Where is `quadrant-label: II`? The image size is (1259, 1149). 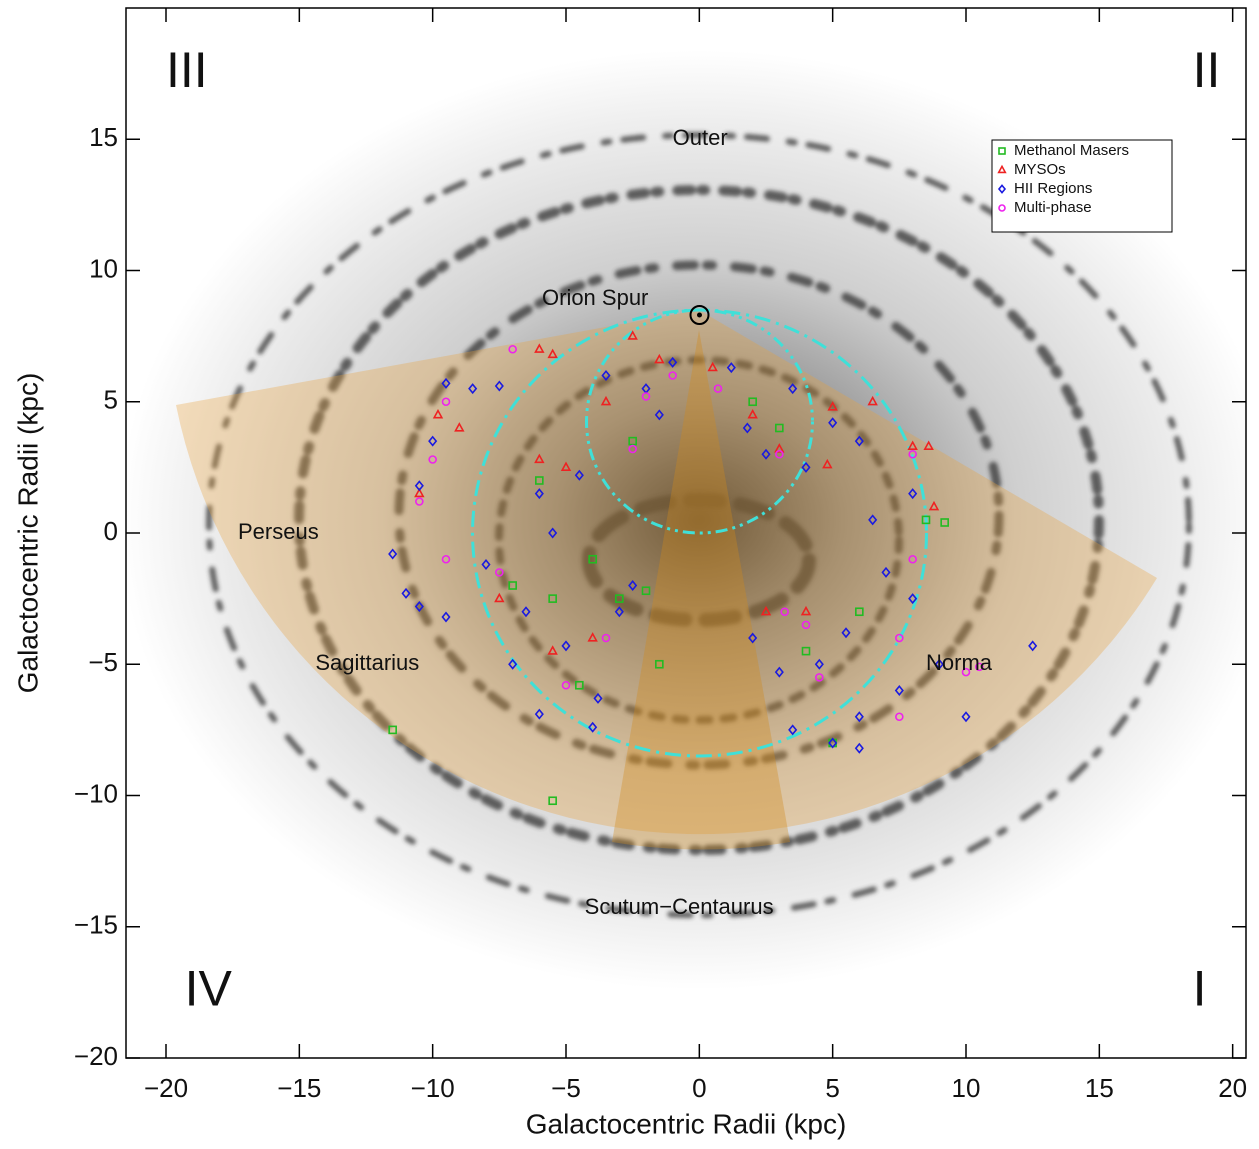
quadrant-label: II is located at coordinates (1207, 70).